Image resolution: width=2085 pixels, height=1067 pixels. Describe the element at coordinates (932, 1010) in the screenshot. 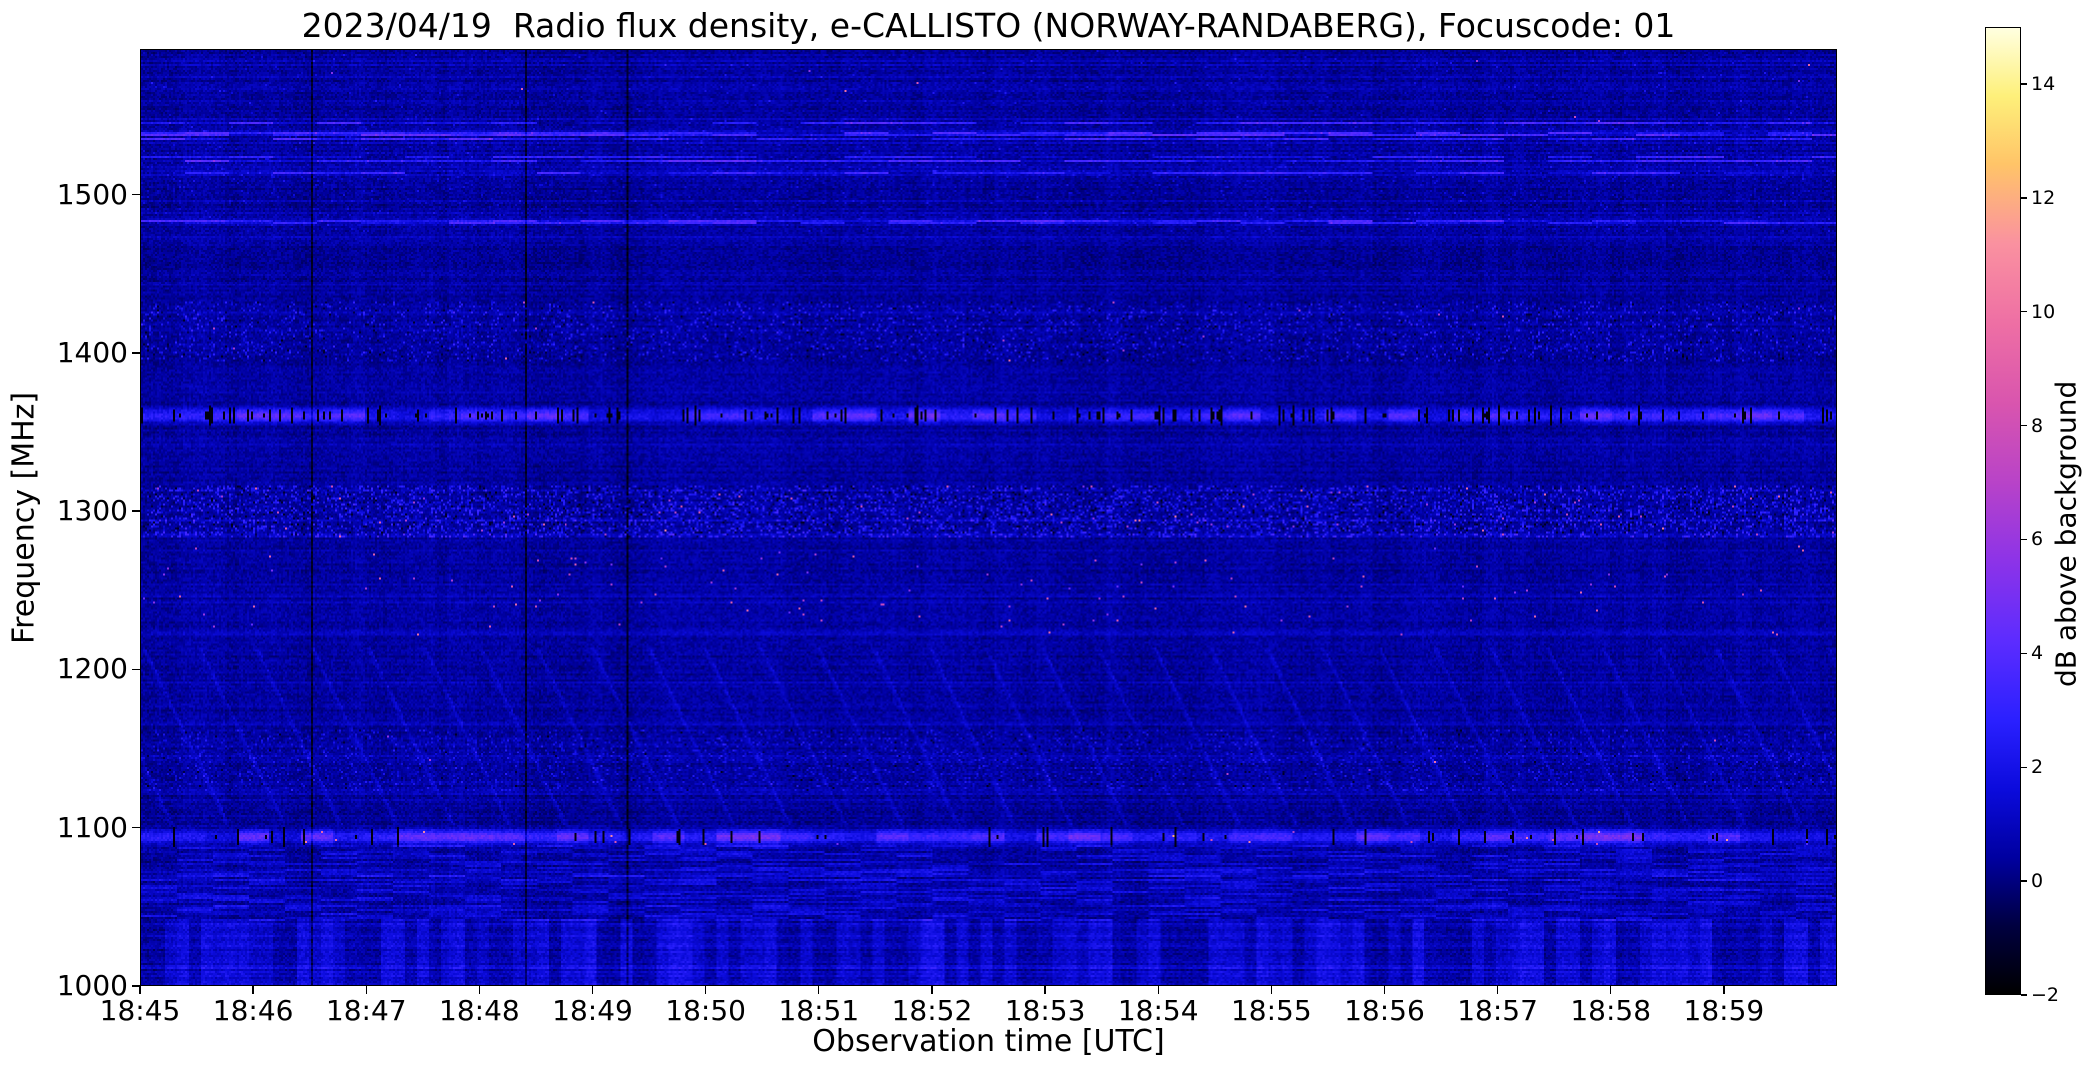

I see `x-tick-label: 18:52` at that location.